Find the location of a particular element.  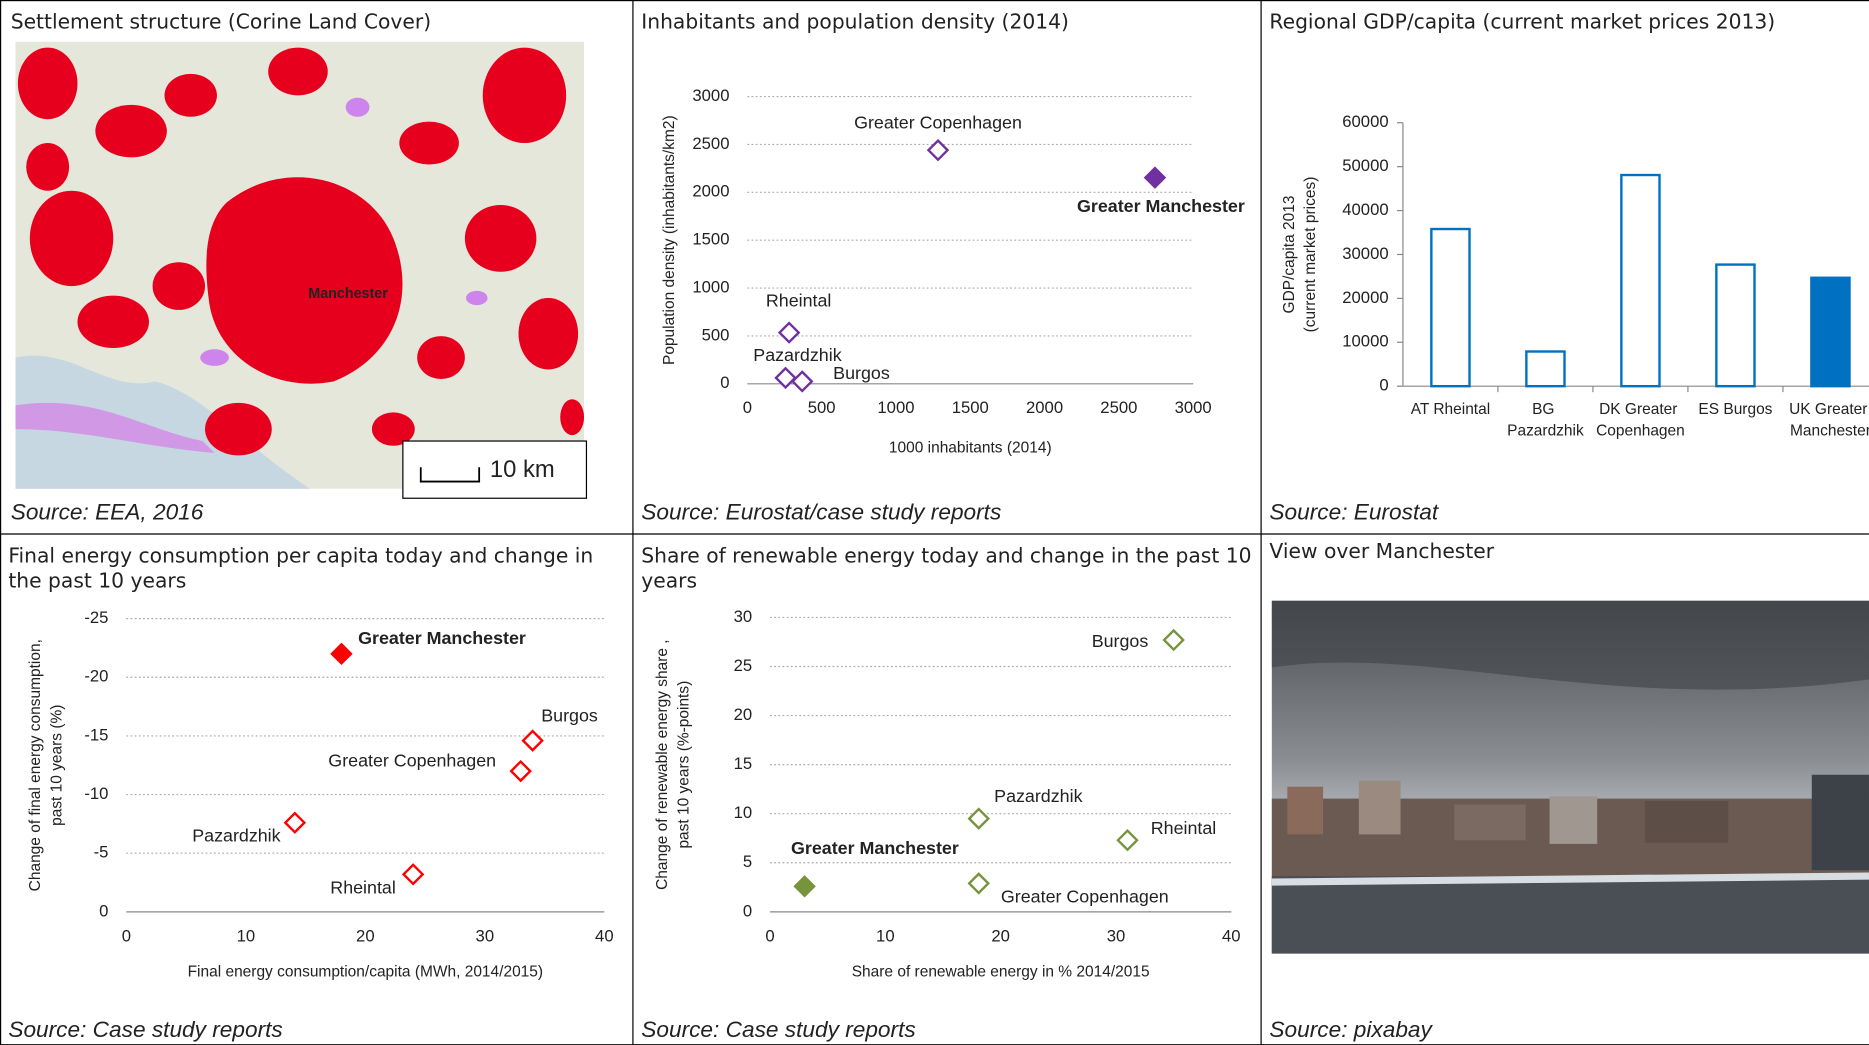

map: Manchester 10 km is located at coordinates (301, 270).